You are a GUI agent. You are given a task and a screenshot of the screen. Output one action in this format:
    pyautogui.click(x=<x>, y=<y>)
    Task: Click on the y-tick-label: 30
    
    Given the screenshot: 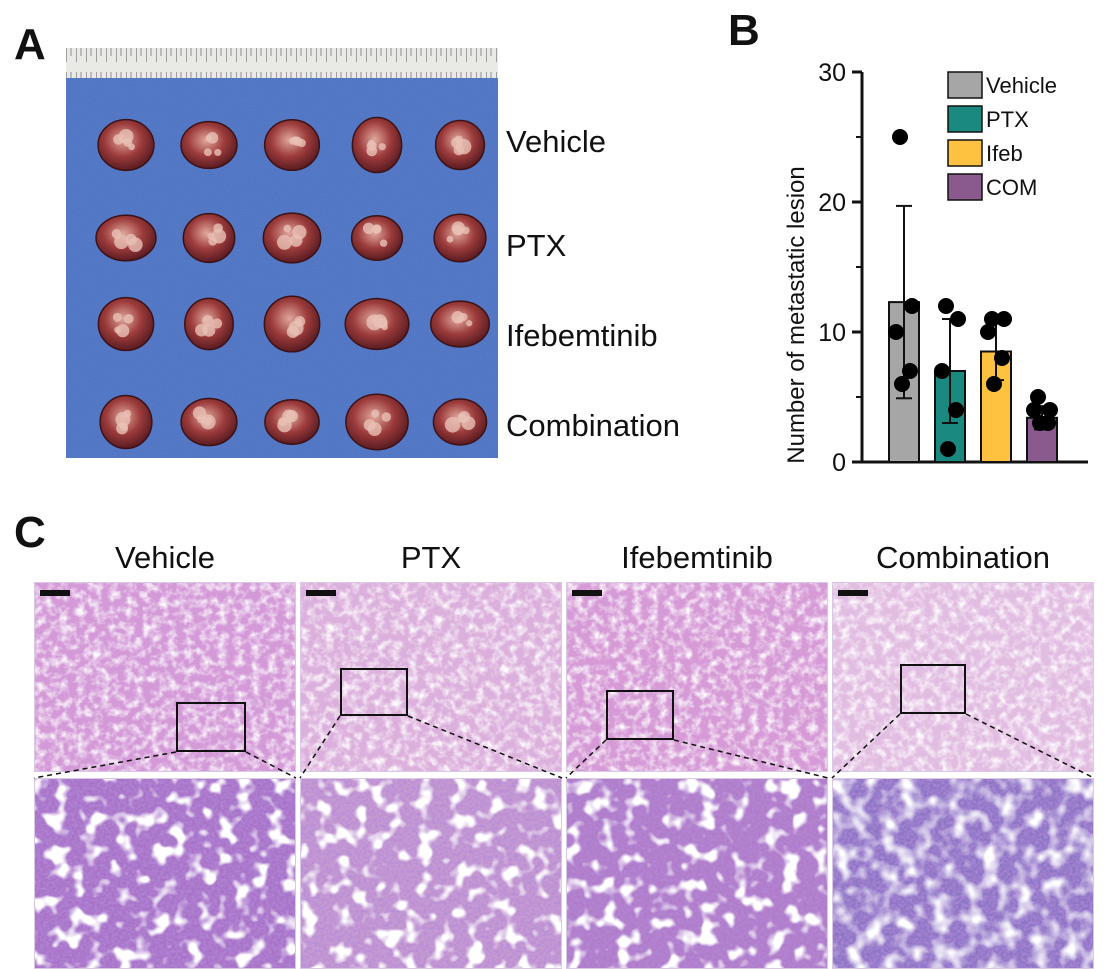 What is the action you would take?
    pyautogui.click(x=832, y=73)
    